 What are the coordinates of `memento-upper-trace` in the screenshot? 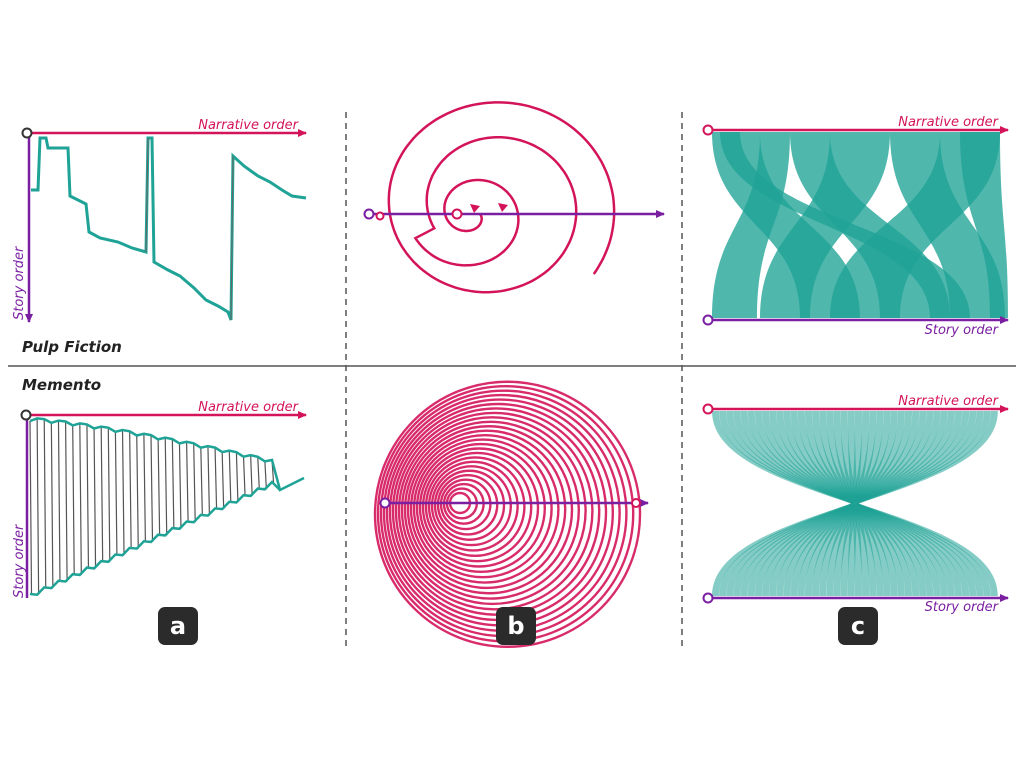 It's located at (167, 454).